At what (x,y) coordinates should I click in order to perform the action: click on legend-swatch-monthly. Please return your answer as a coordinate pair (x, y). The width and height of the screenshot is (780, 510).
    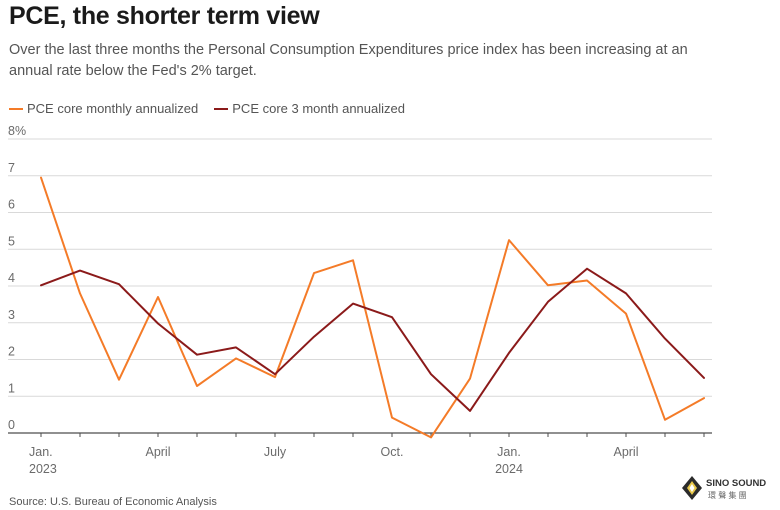
    Looking at the image, I should click on (16, 108).